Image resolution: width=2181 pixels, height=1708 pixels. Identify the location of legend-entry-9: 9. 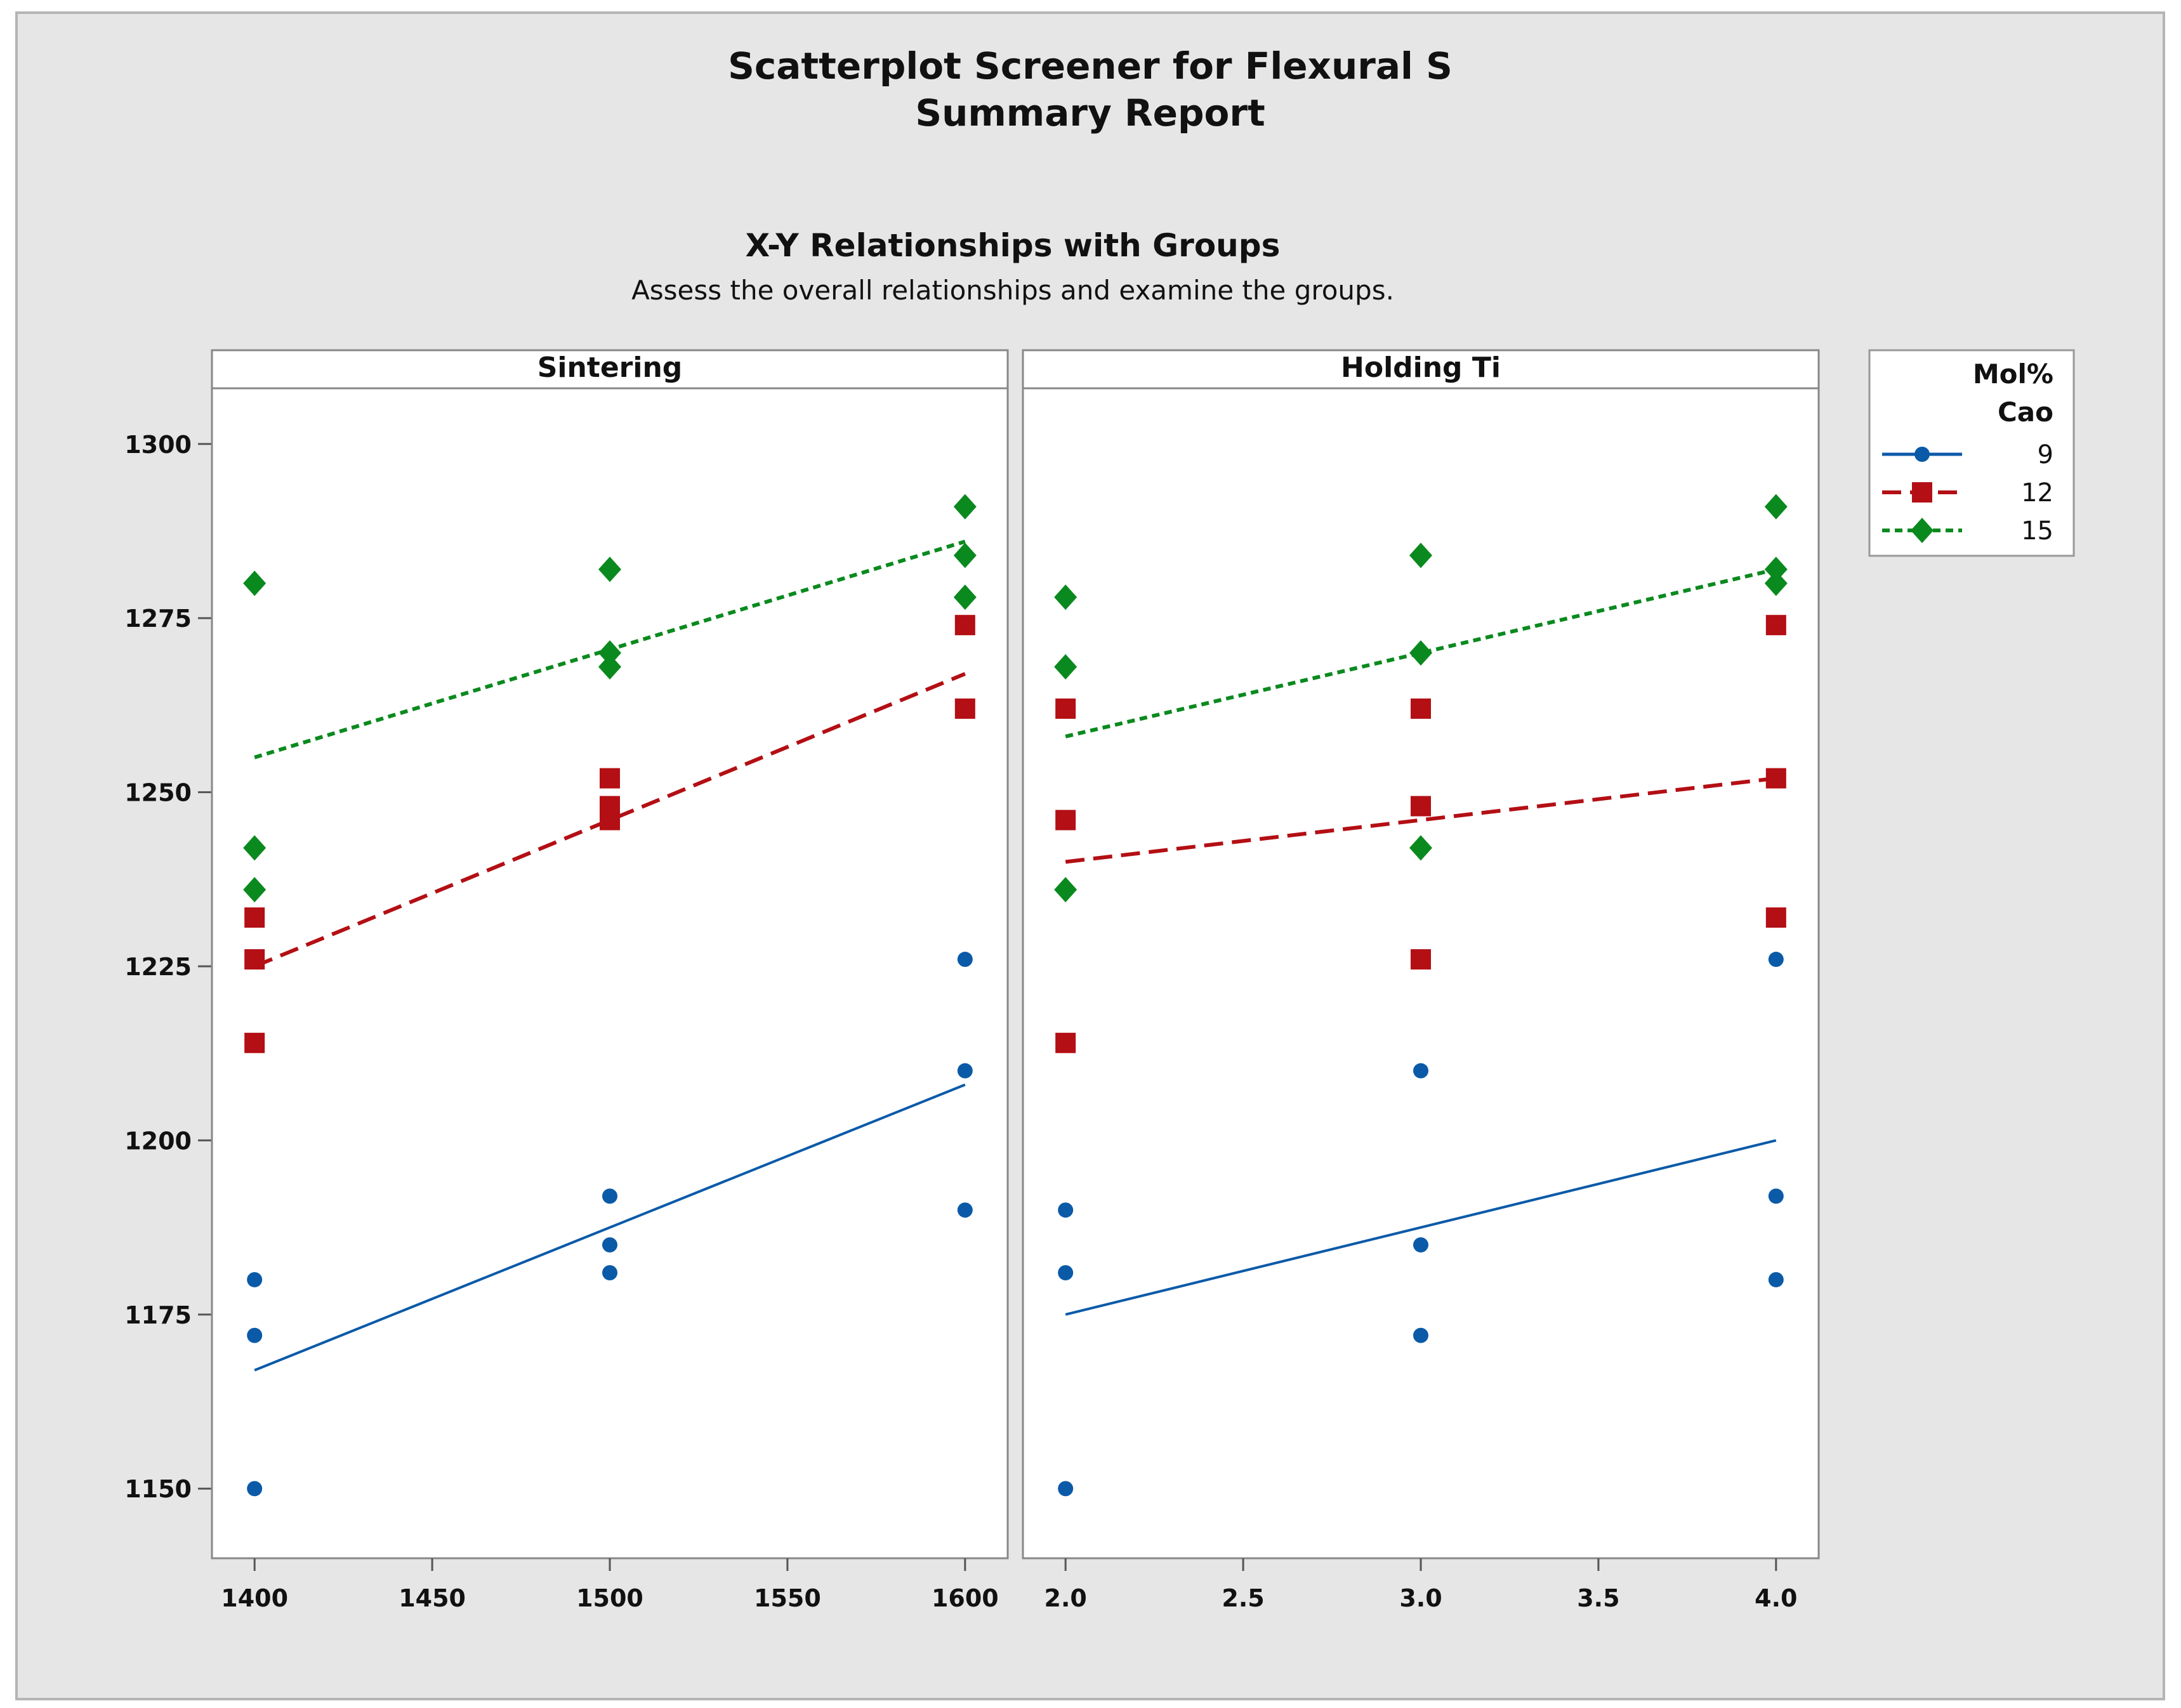
(1967, 455).